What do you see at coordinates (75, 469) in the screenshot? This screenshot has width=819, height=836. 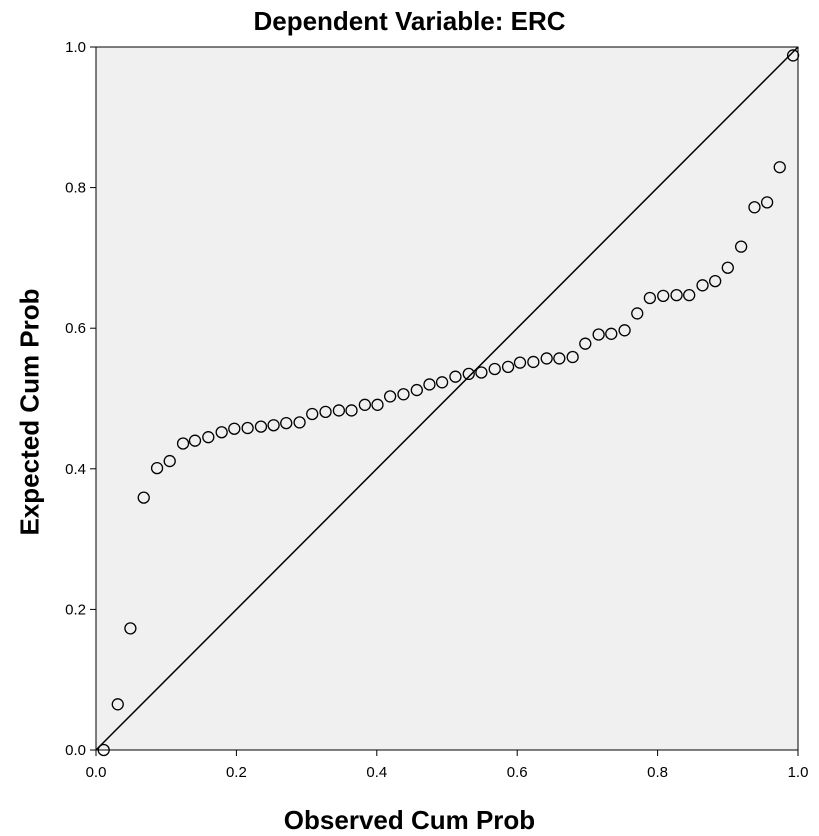 I see `y-tick-label: 0.4` at bounding box center [75, 469].